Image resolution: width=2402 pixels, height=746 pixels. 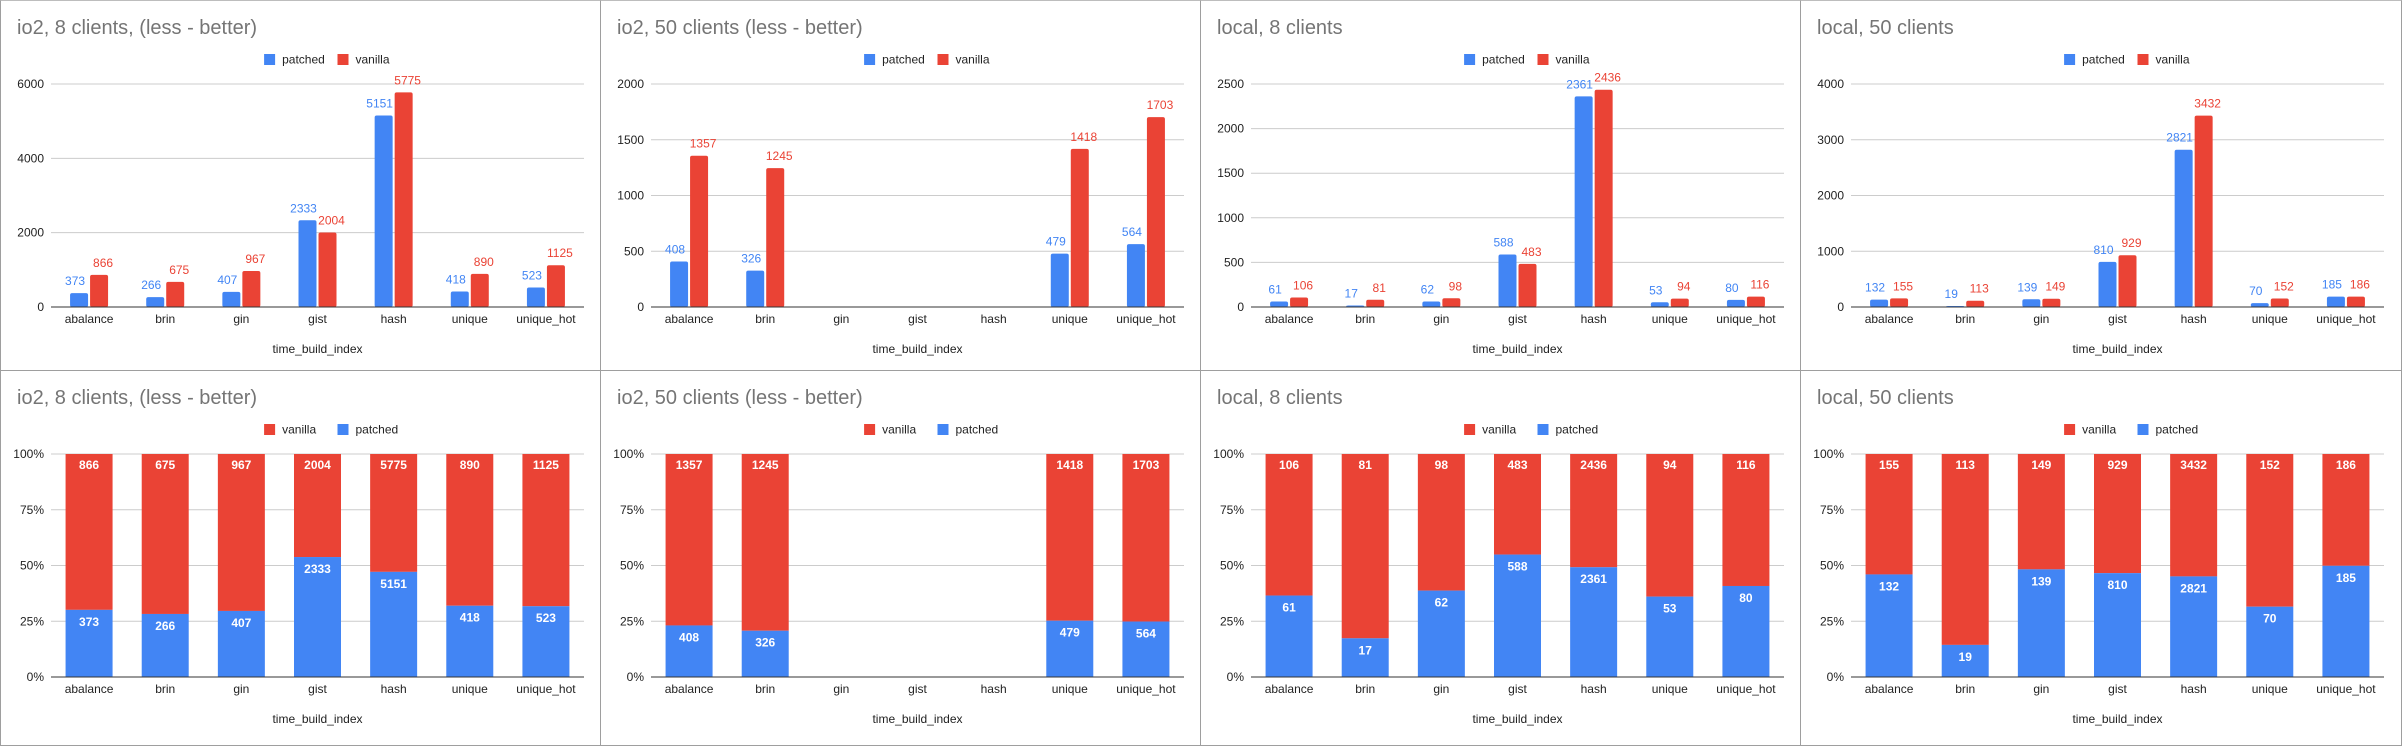 I want to click on y-tick-label: 0, so click(x=640, y=307).